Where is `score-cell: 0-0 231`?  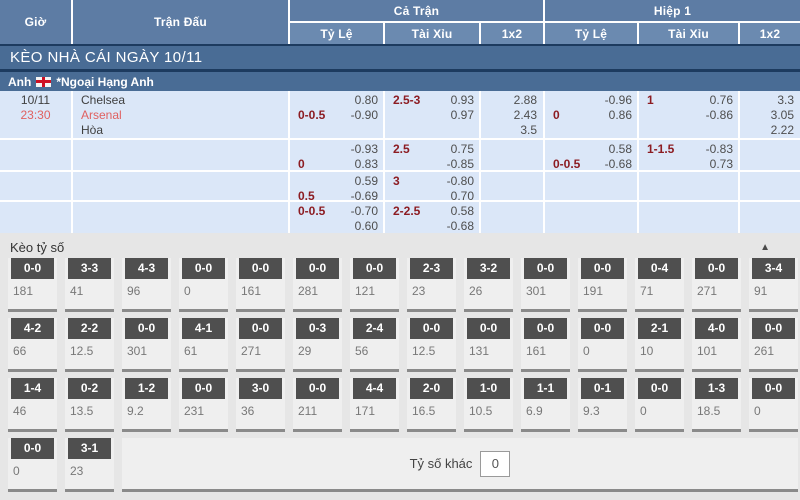 score-cell: 0-0 231 is located at coordinates (203, 405).